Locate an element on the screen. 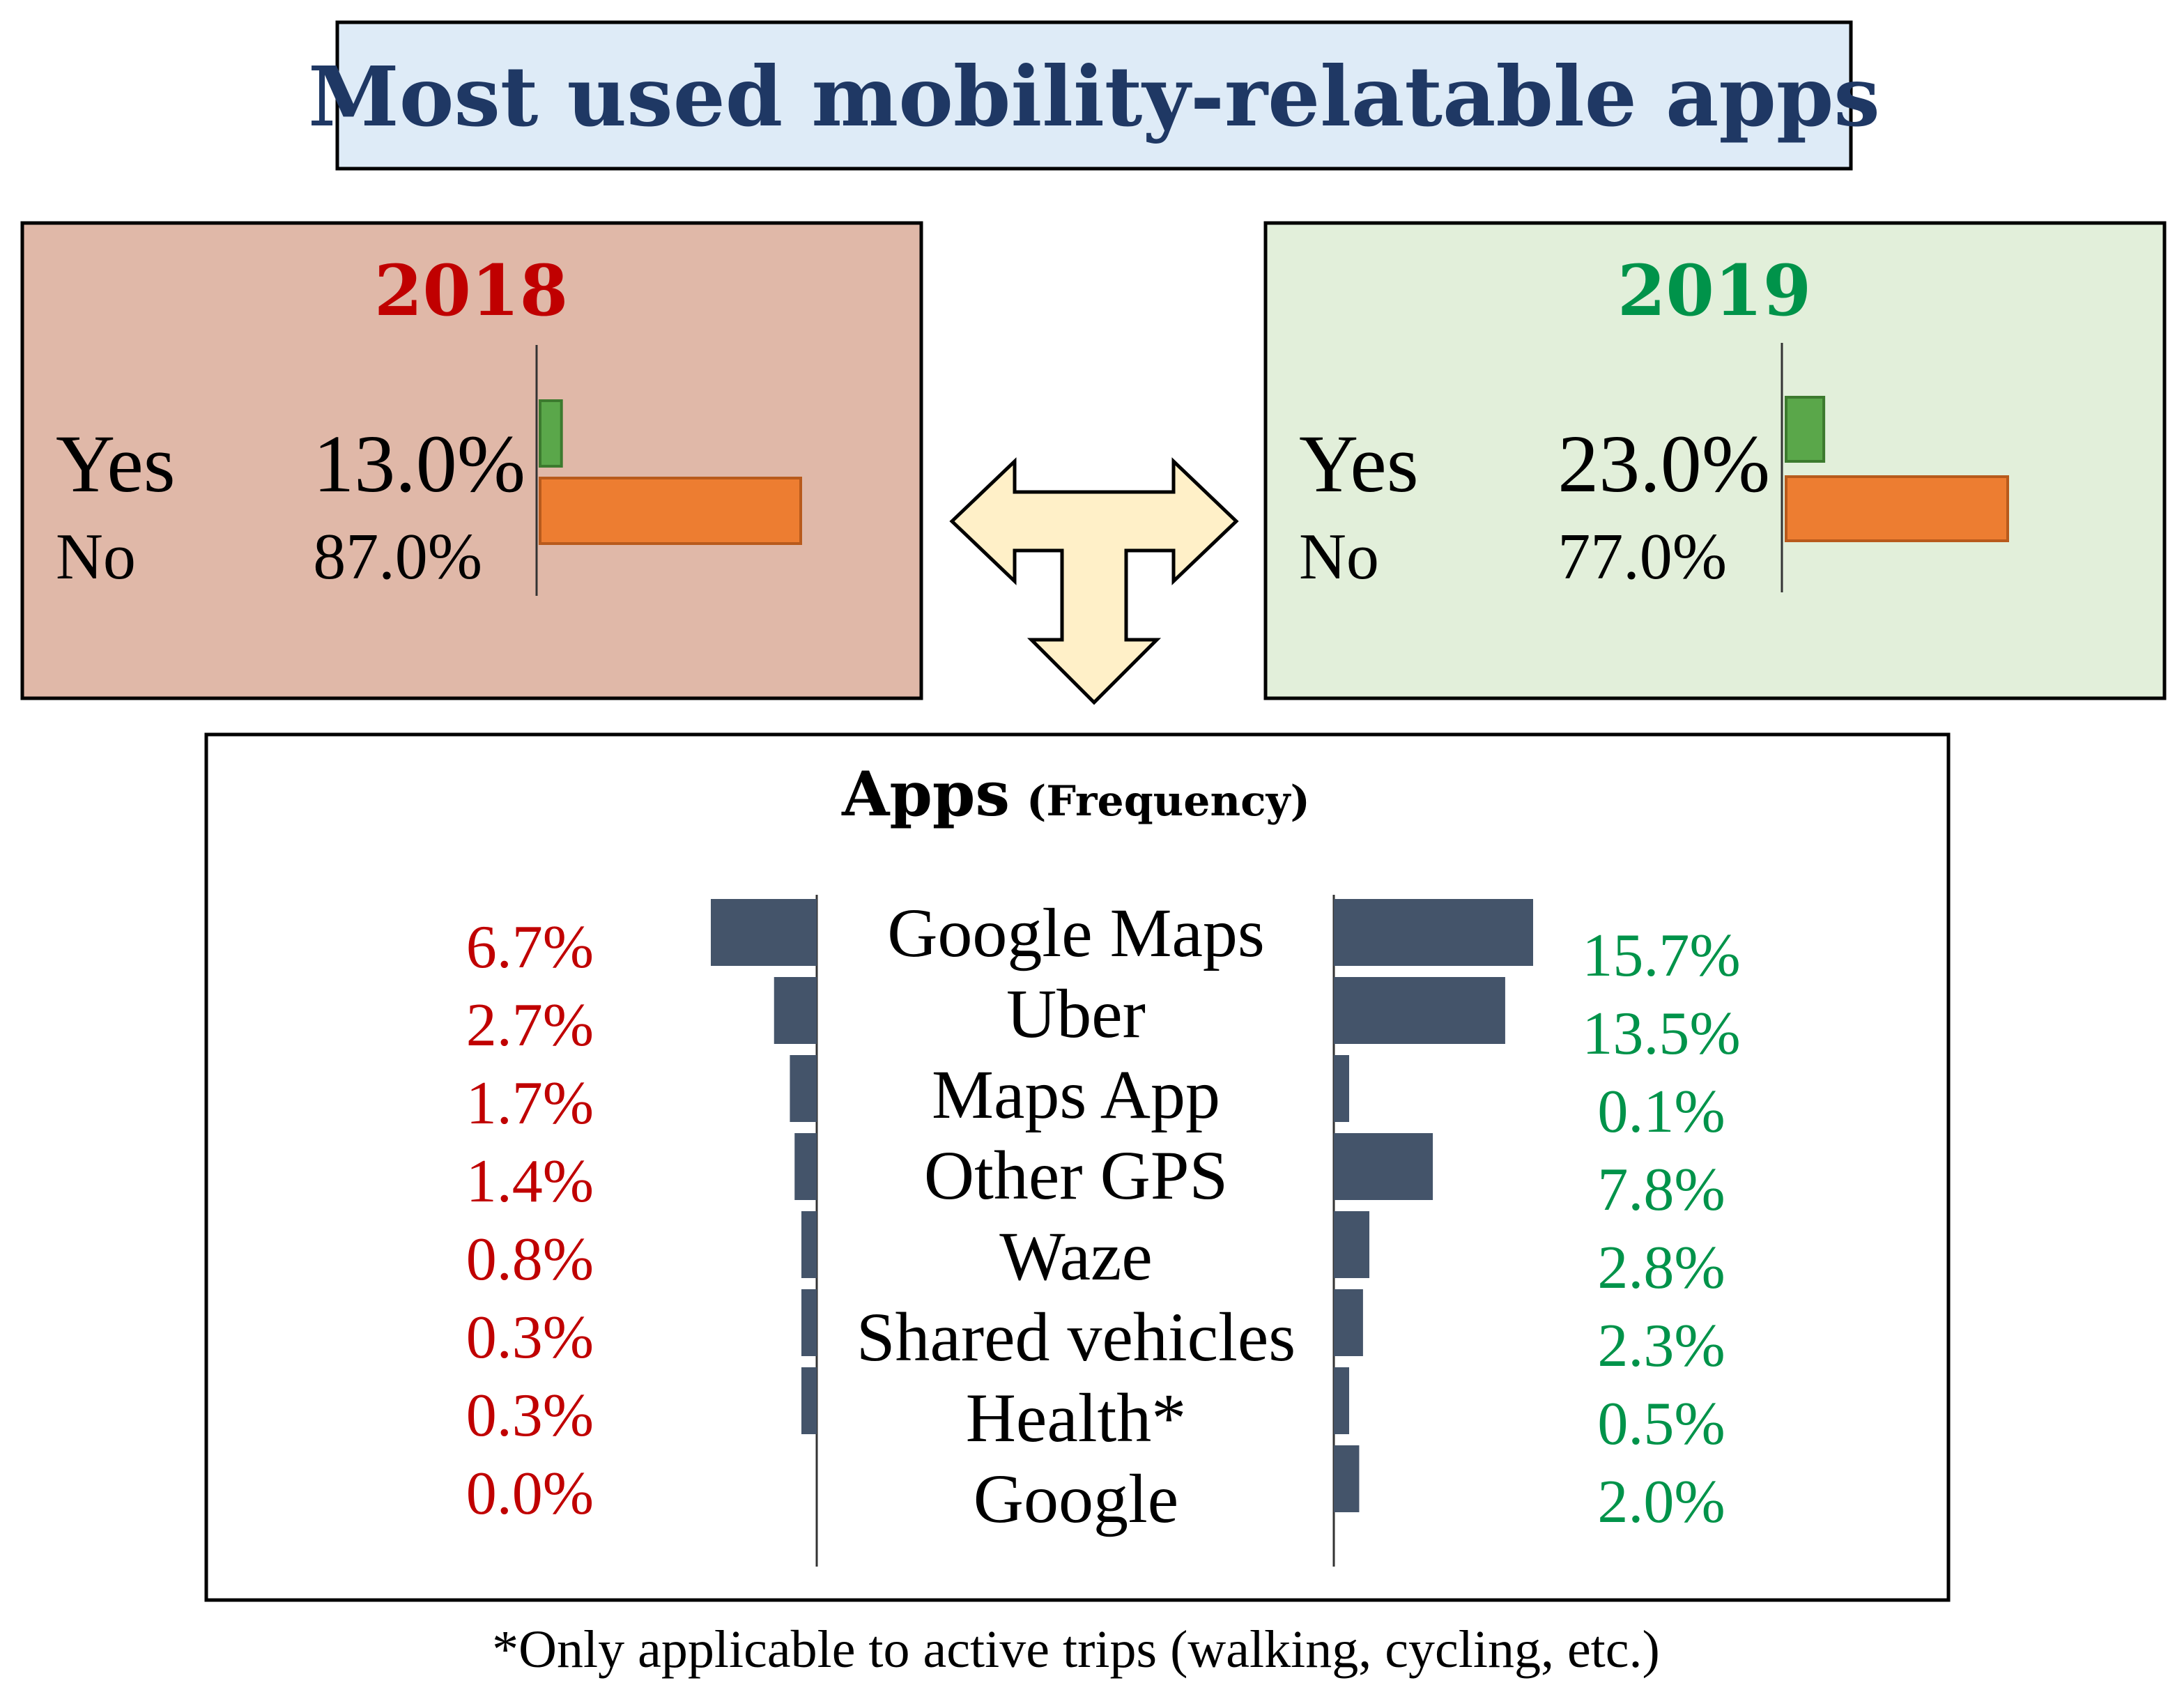 The width and height of the screenshot is (2184, 1699). value-2018-6: 0.3% is located at coordinates (530, 1416).